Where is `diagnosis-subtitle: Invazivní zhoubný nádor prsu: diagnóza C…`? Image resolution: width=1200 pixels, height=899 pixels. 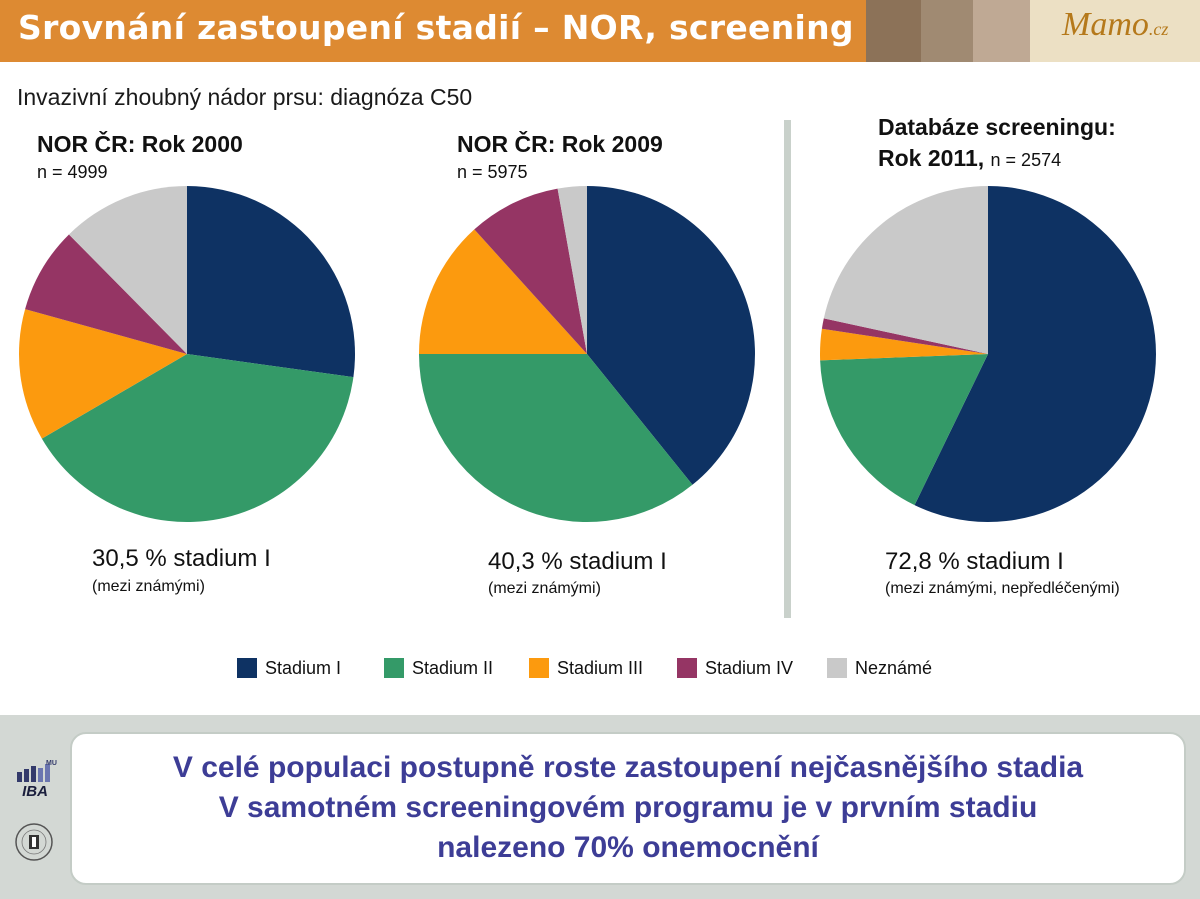 diagnosis-subtitle: Invazivní zhoubný nádor prsu: diagnóza C… is located at coordinates (245, 97).